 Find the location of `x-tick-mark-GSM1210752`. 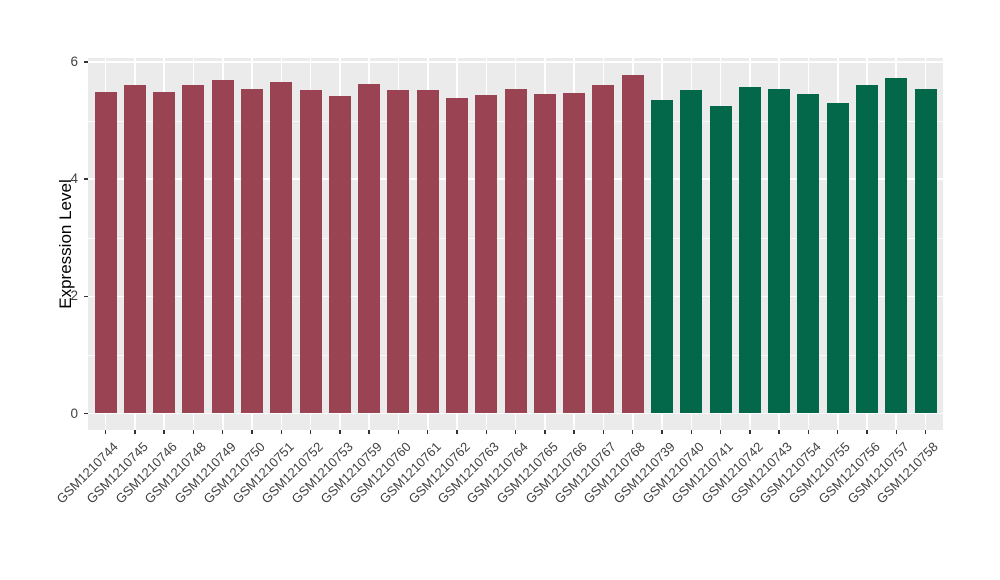

x-tick-mark-GSM1210752 is located at coordinates (310, 432).